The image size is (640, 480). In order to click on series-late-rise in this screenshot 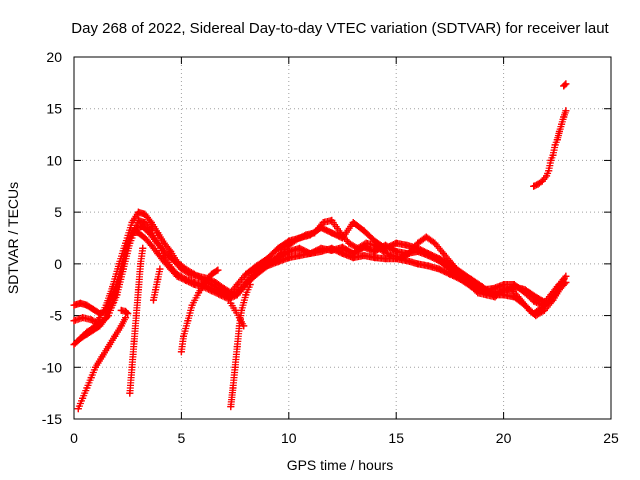, I will do `click(550, 148)`.